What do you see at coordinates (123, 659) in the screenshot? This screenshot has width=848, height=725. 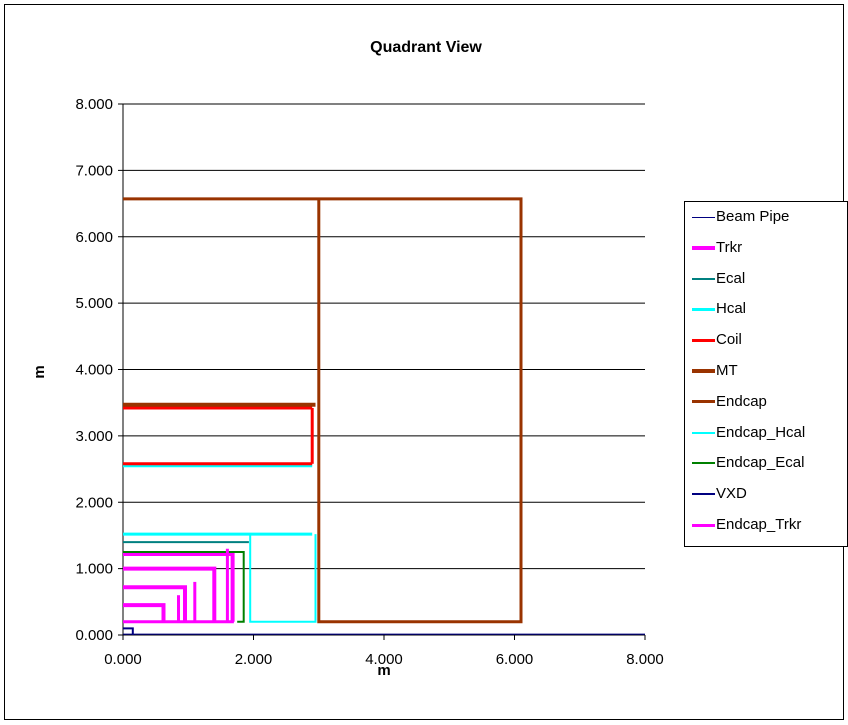 I see `x-tick-label: 0.000` at bounding box center [123, 659].